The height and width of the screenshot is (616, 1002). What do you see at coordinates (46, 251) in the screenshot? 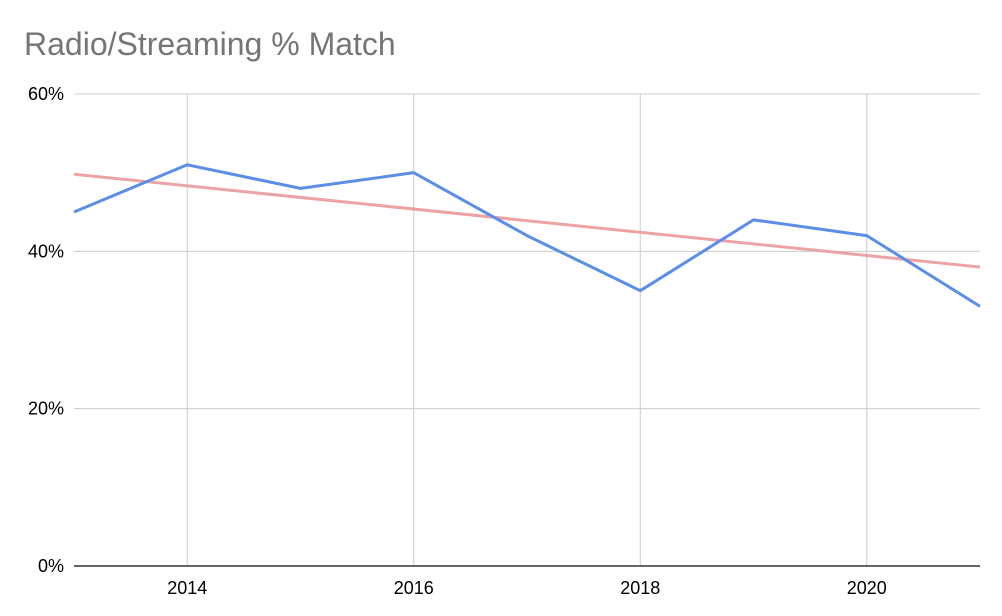
I see `y-tick-label: 40%` at bounding box center [46, 251].